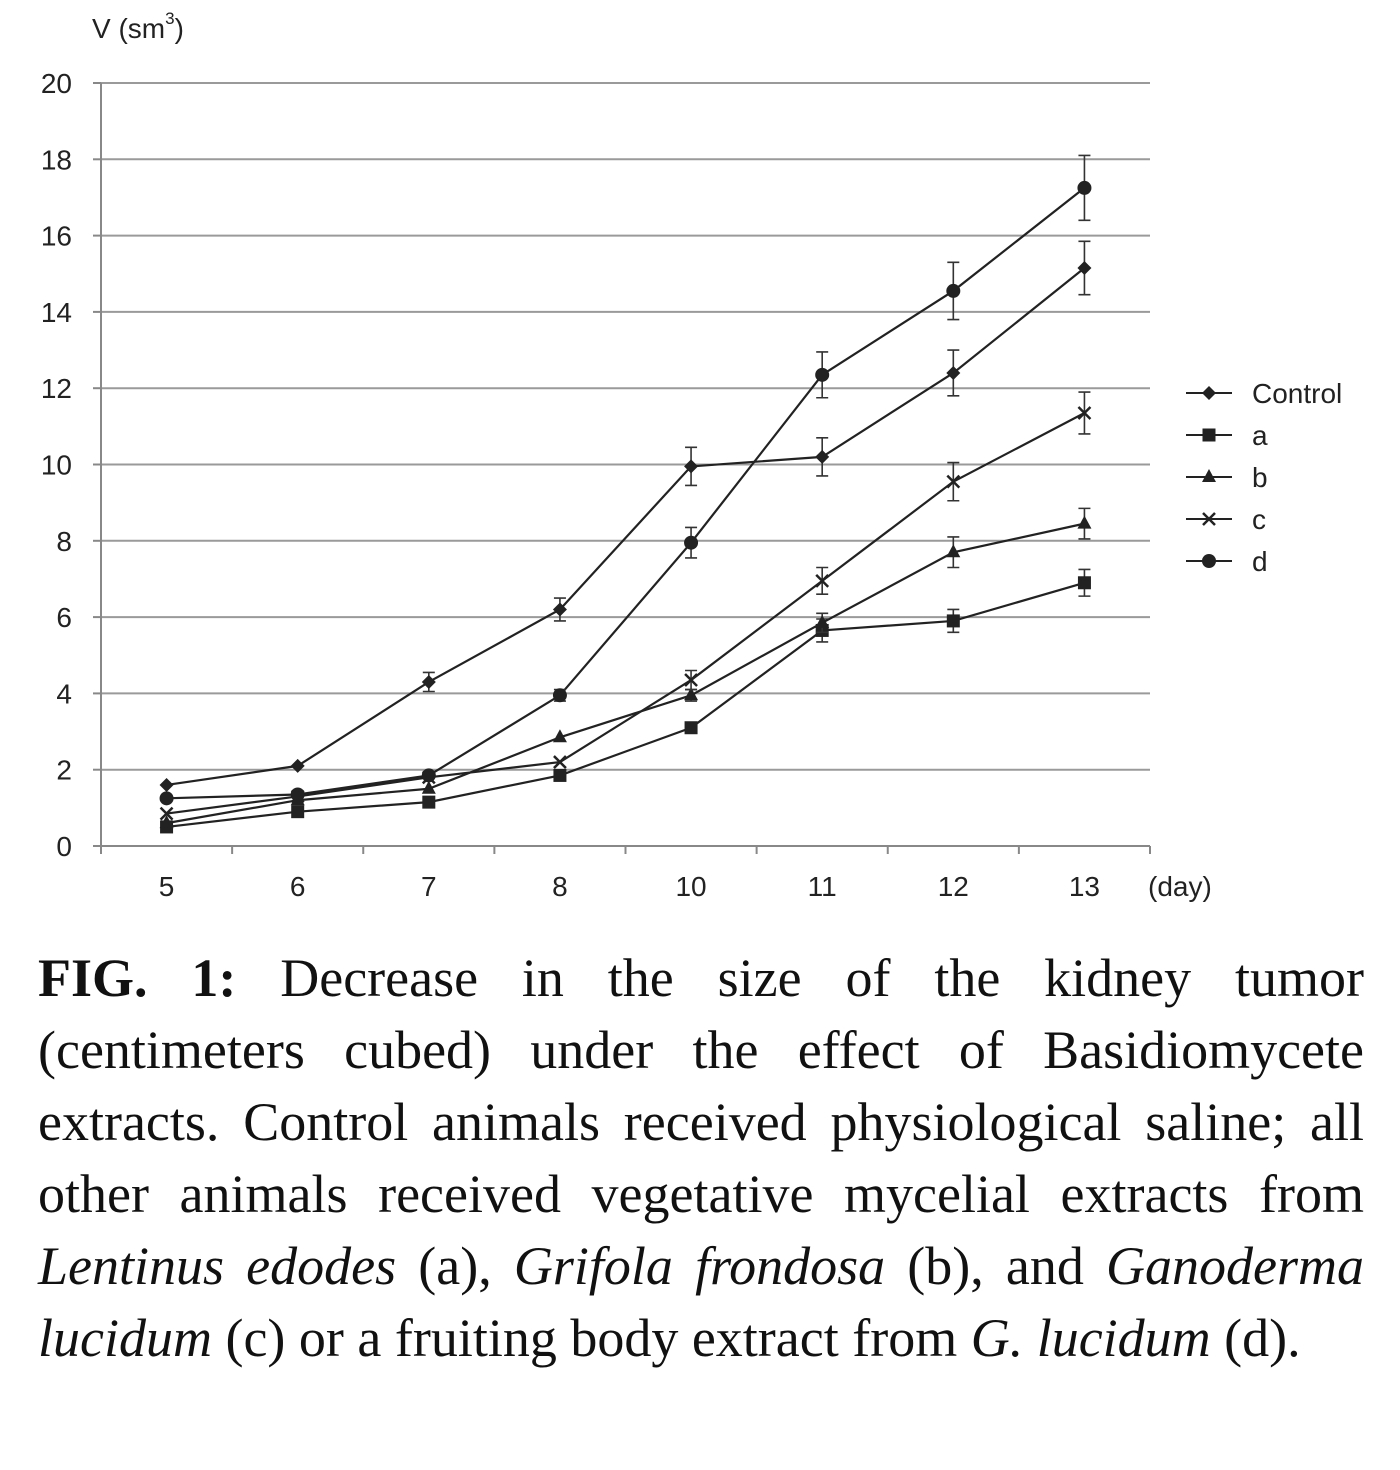 The width and height of the screenshot is (1400, 1470). I want to click on y-tick-label: 6, so click(64, 617).